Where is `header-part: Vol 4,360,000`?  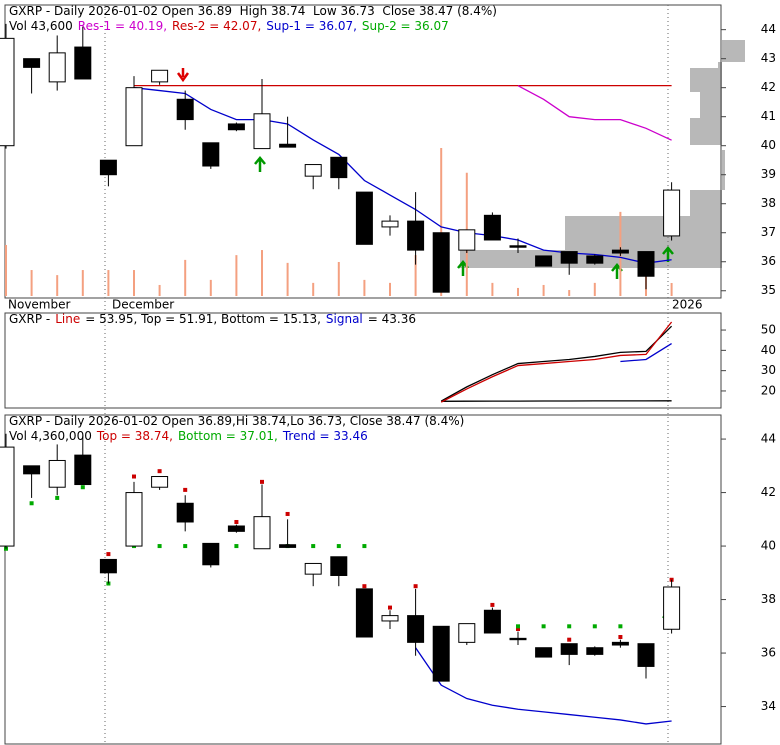 header-part: Vol 4,360,000 is located at coordinates (50, 436).